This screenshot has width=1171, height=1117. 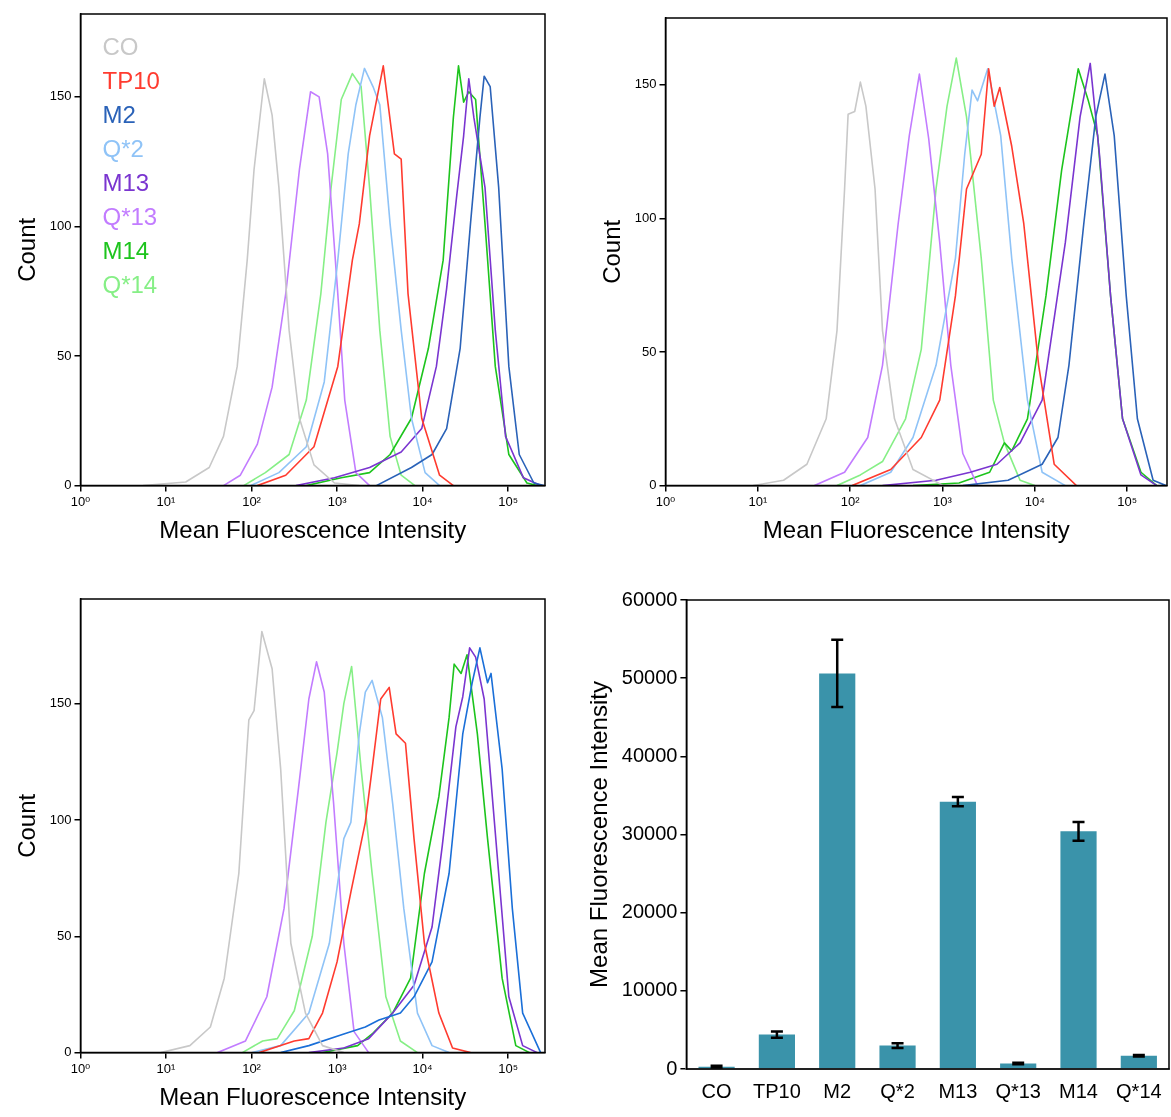 What do you see at coordinates (649, 598) in the screenshot?
I see `y-tick-label: 60000` at bounding box center [649, 598].